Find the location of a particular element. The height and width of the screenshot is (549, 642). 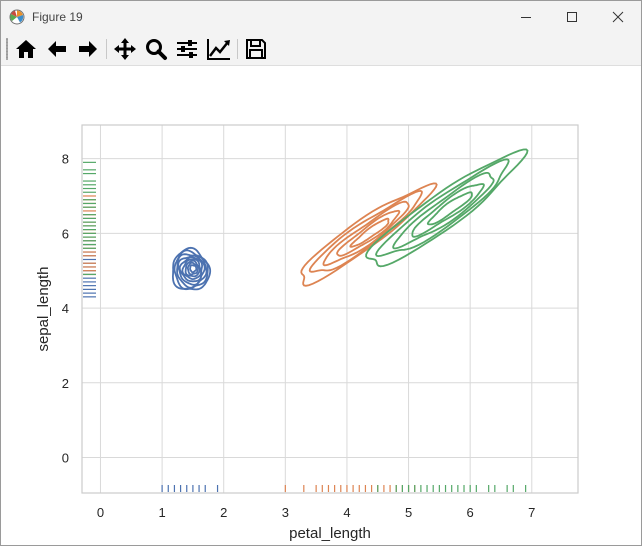

toolbar-grip is located at coordinates (7, 49).